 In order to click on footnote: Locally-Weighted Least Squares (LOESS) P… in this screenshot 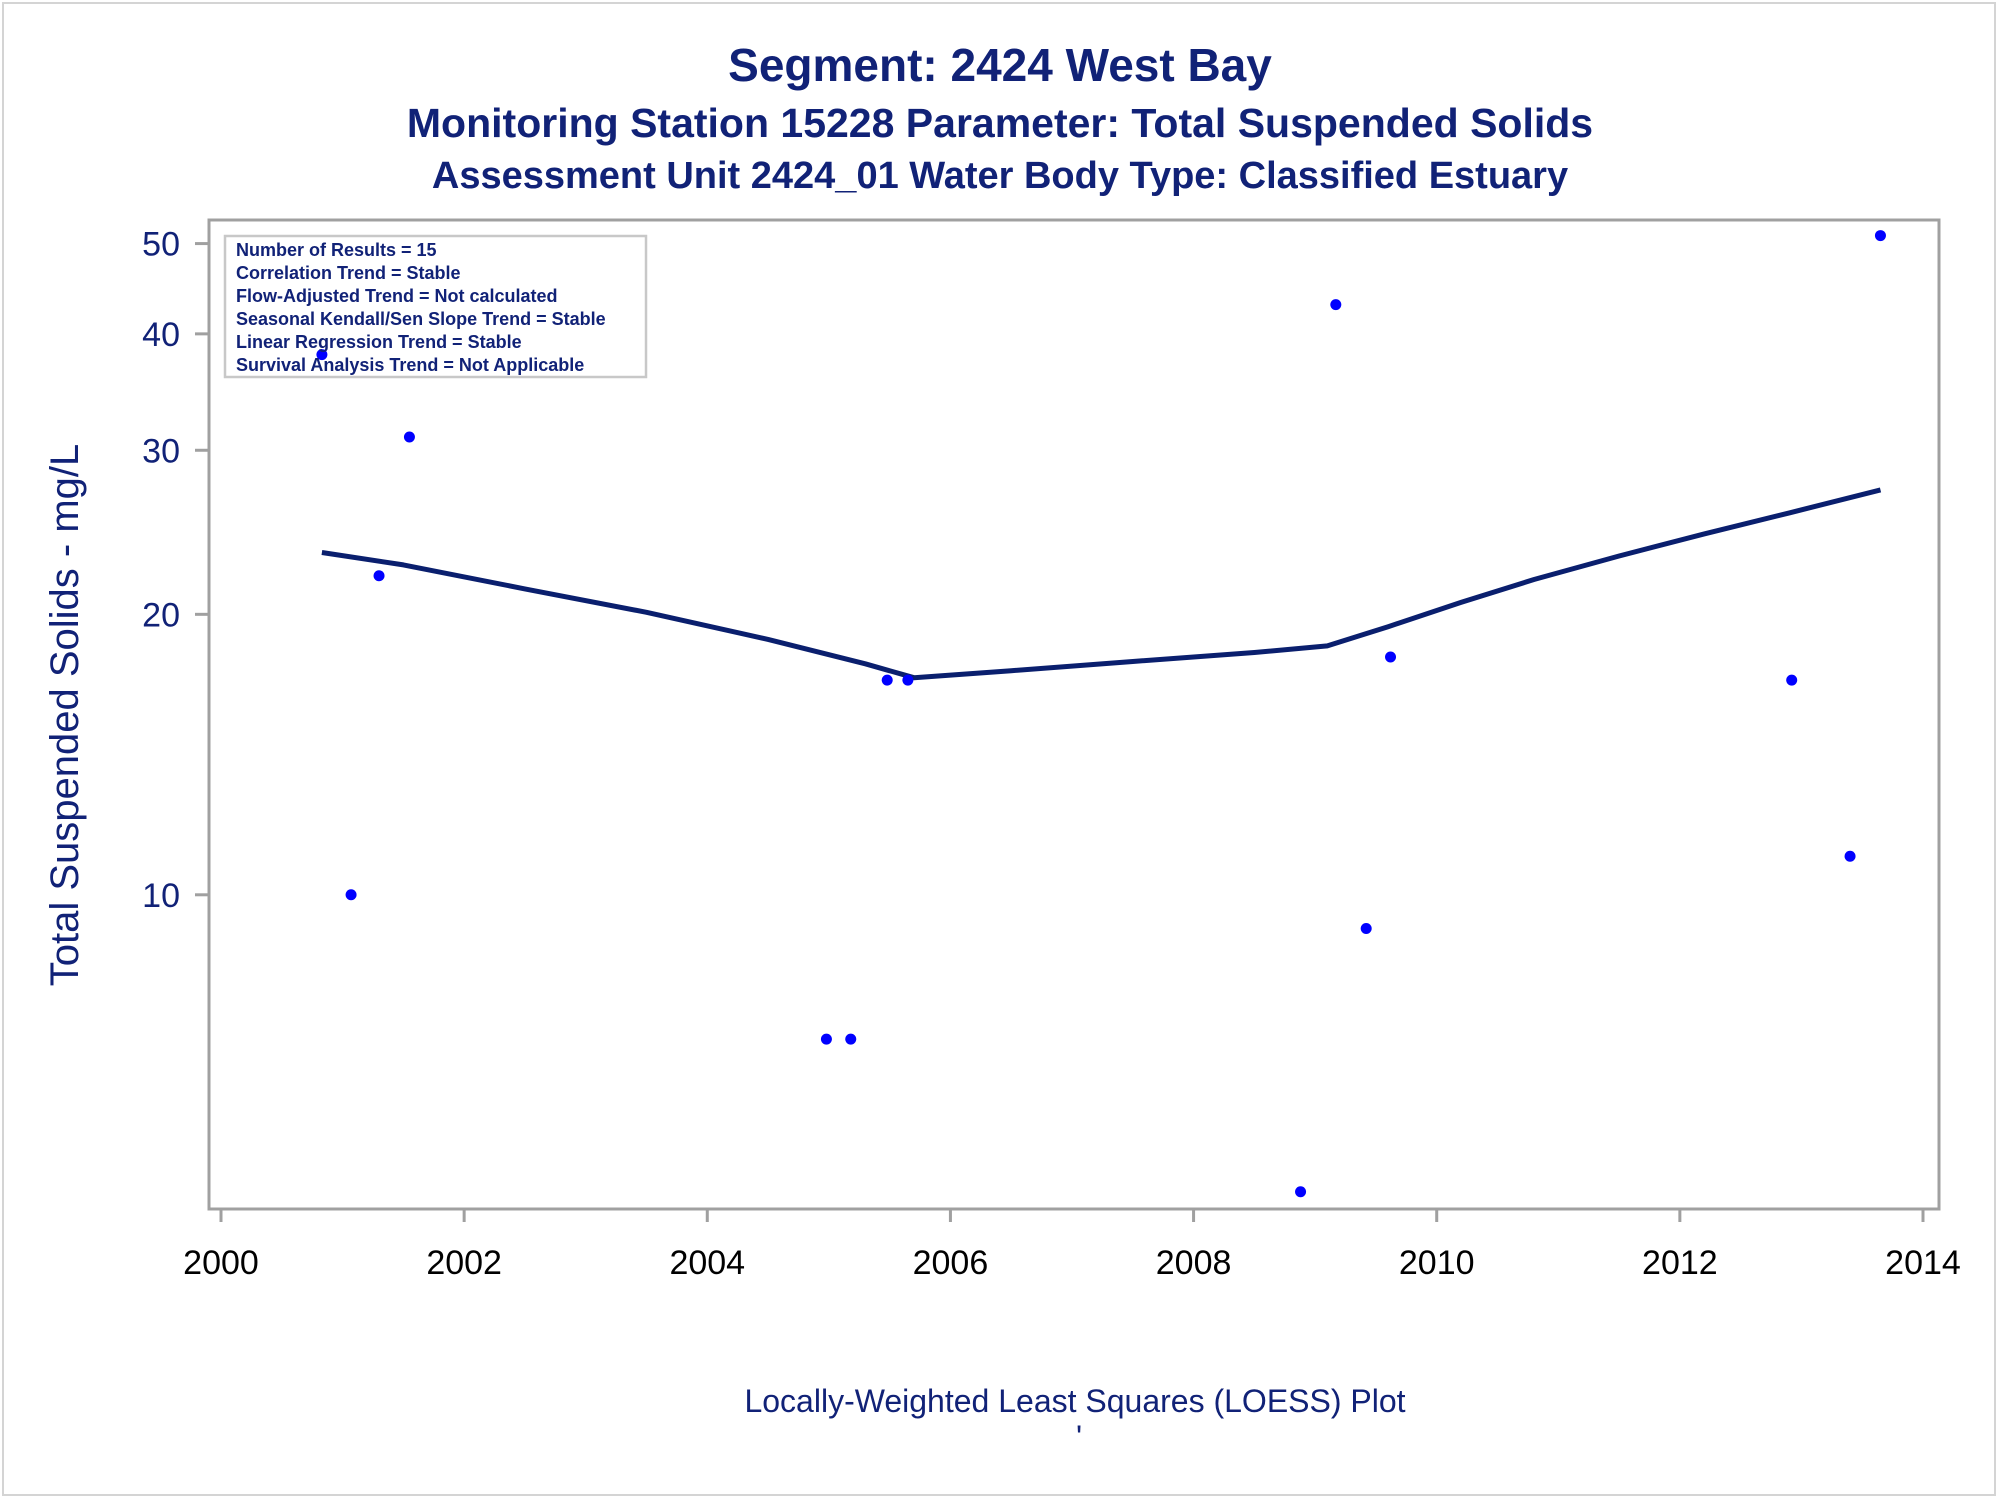, I will do `click(1074, 1401)`.